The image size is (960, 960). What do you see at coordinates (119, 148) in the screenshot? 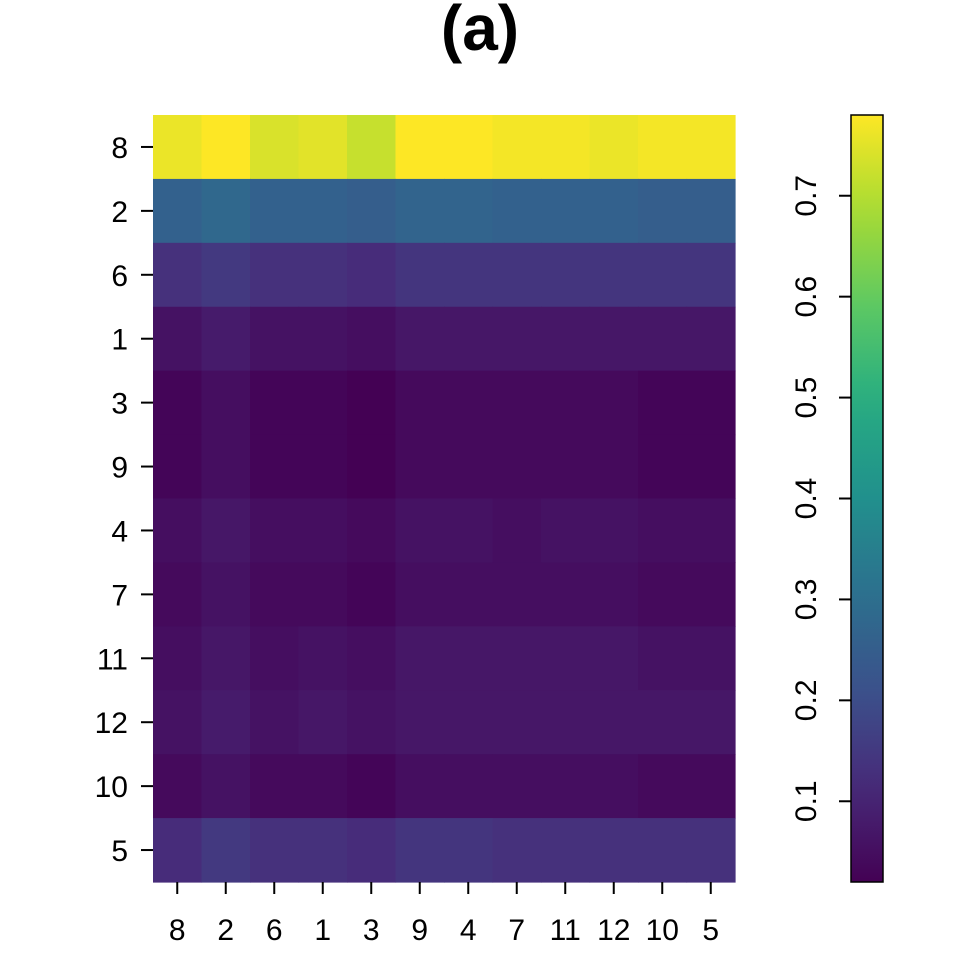
I see `y-tick-label: 8` at bounding box center [119, 148].